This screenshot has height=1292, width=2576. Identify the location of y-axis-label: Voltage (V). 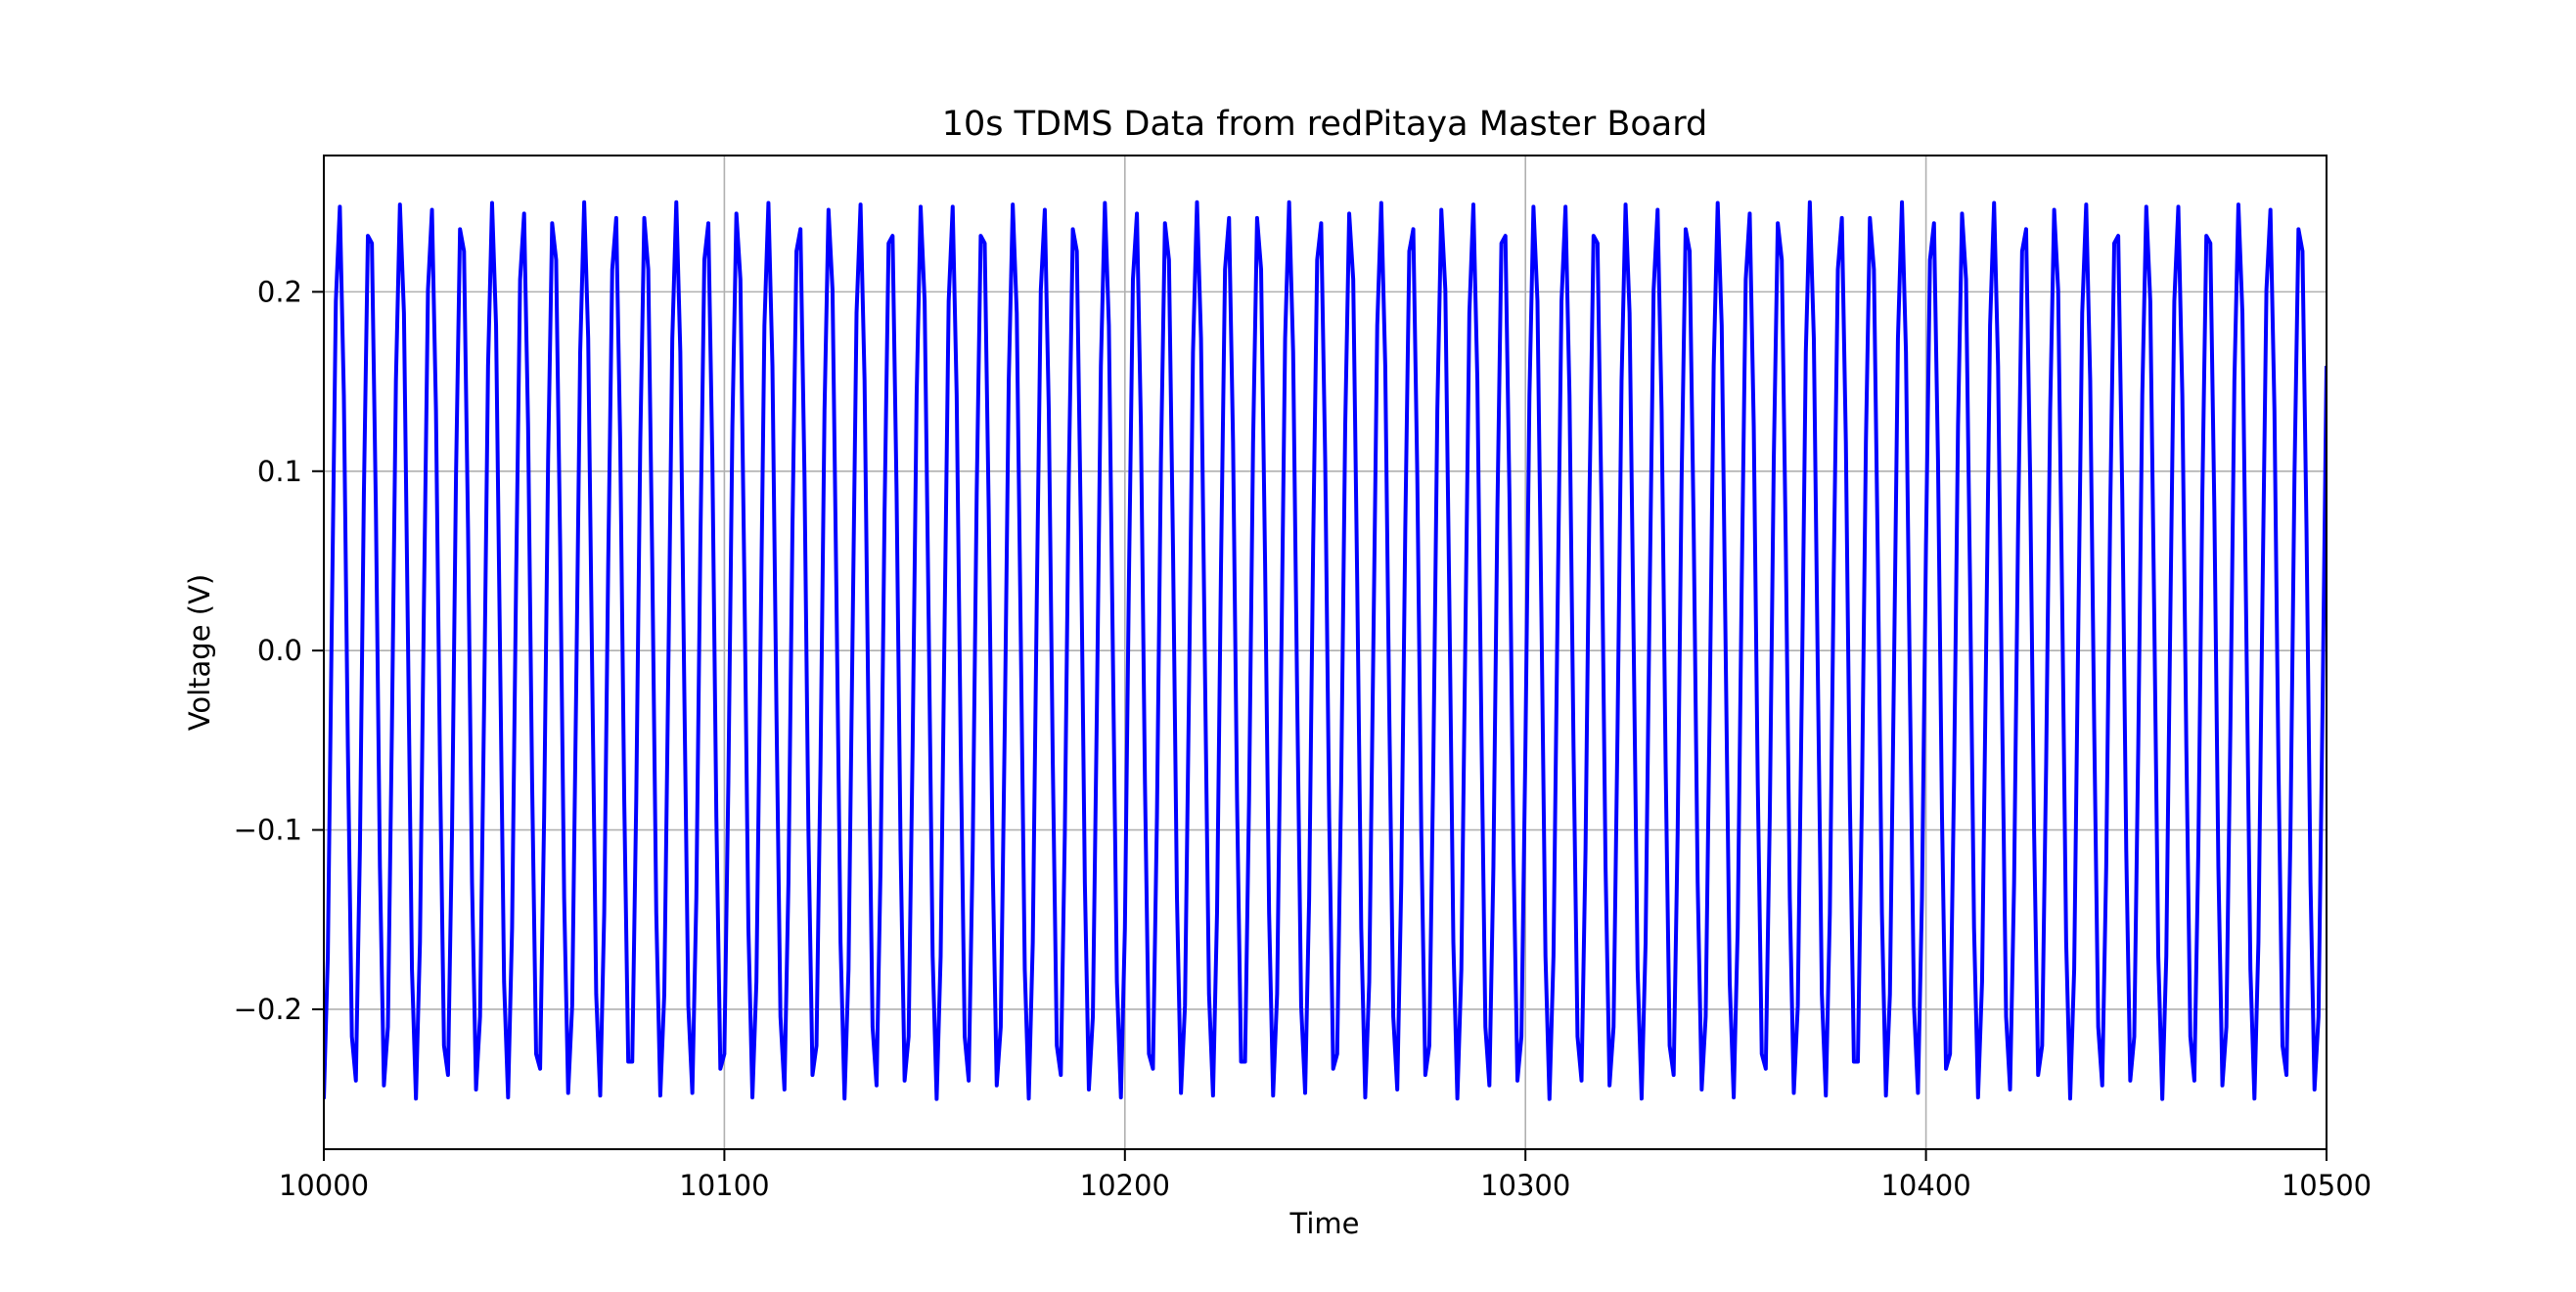
(199, 652).